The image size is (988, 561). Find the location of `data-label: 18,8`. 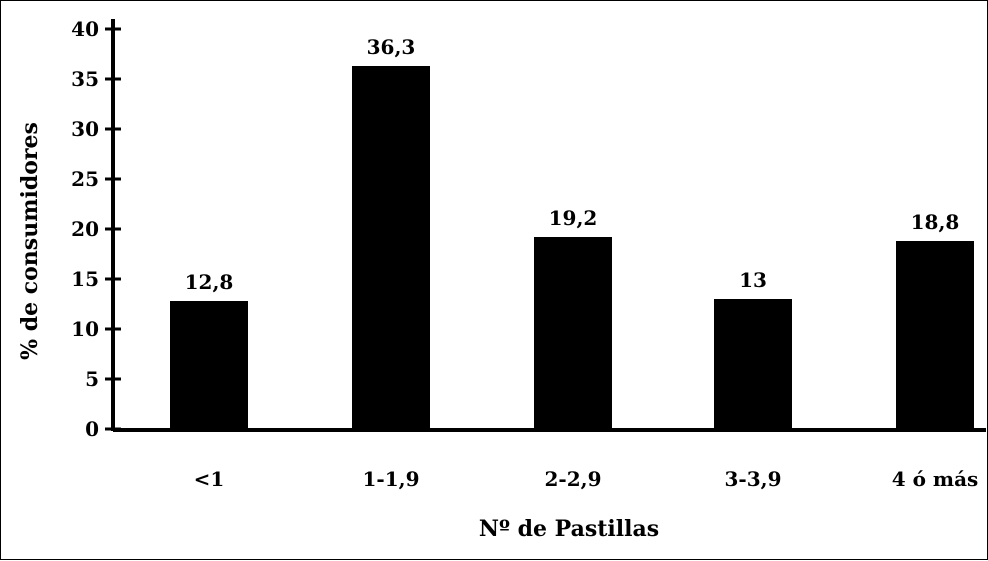

data-label: 18,8 is located at coordinates (935, 222).